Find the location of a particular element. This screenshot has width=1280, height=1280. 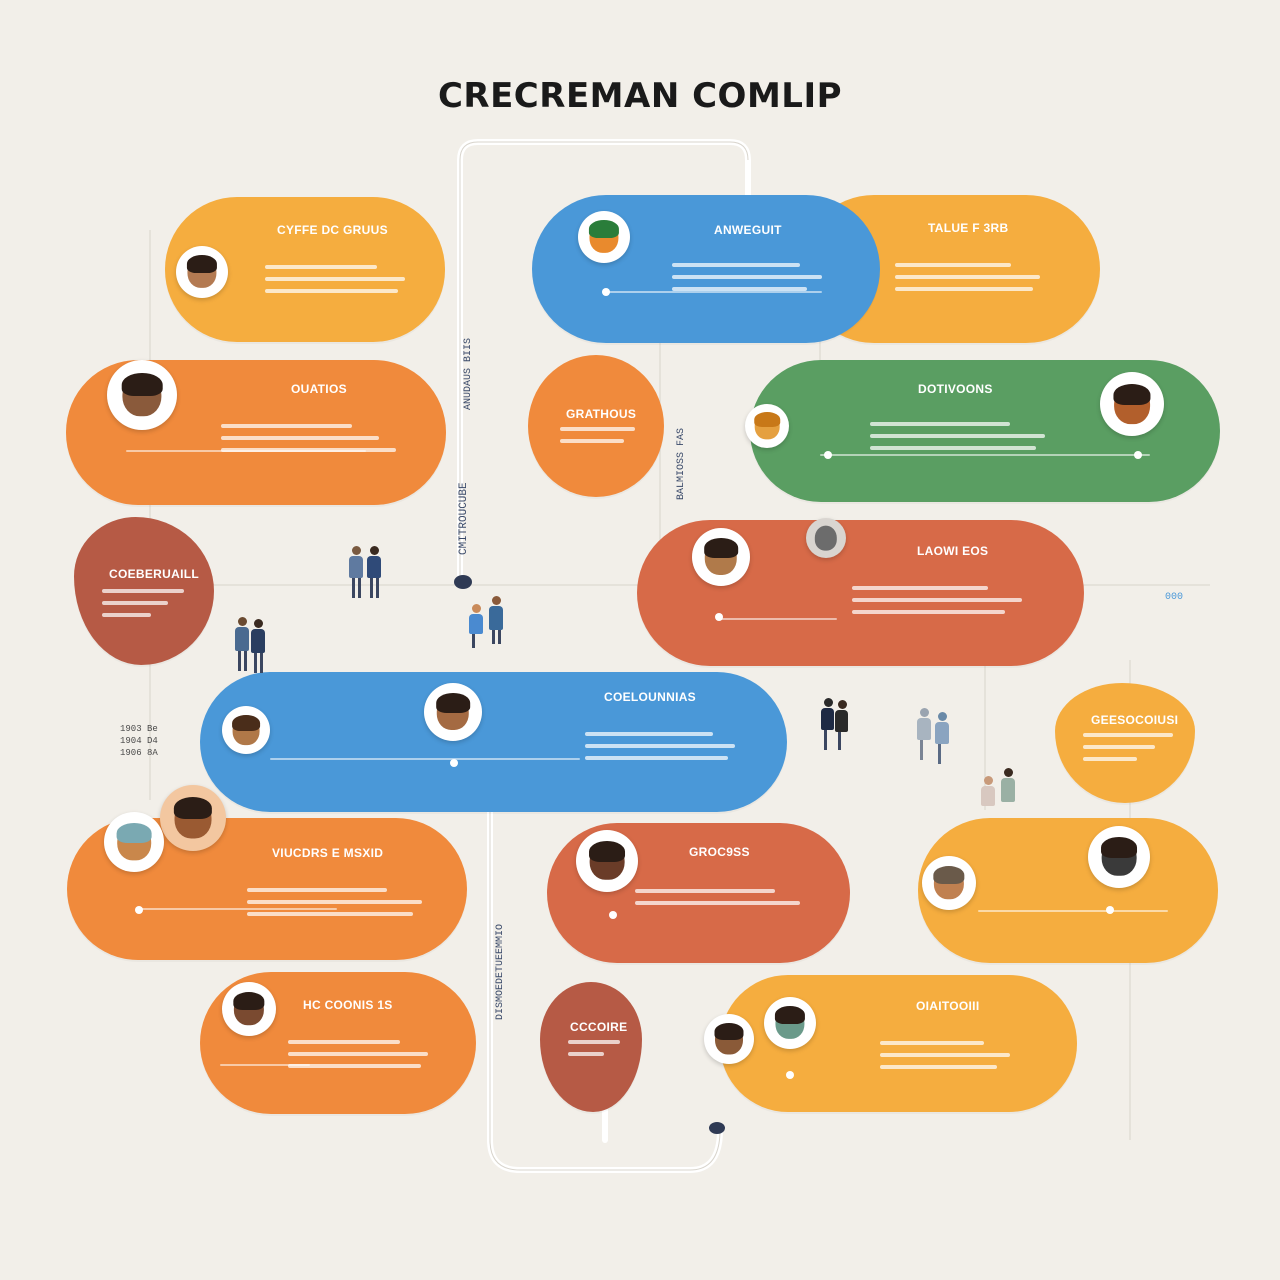

right-marker: 000 is located at coordinates (1174, 597).